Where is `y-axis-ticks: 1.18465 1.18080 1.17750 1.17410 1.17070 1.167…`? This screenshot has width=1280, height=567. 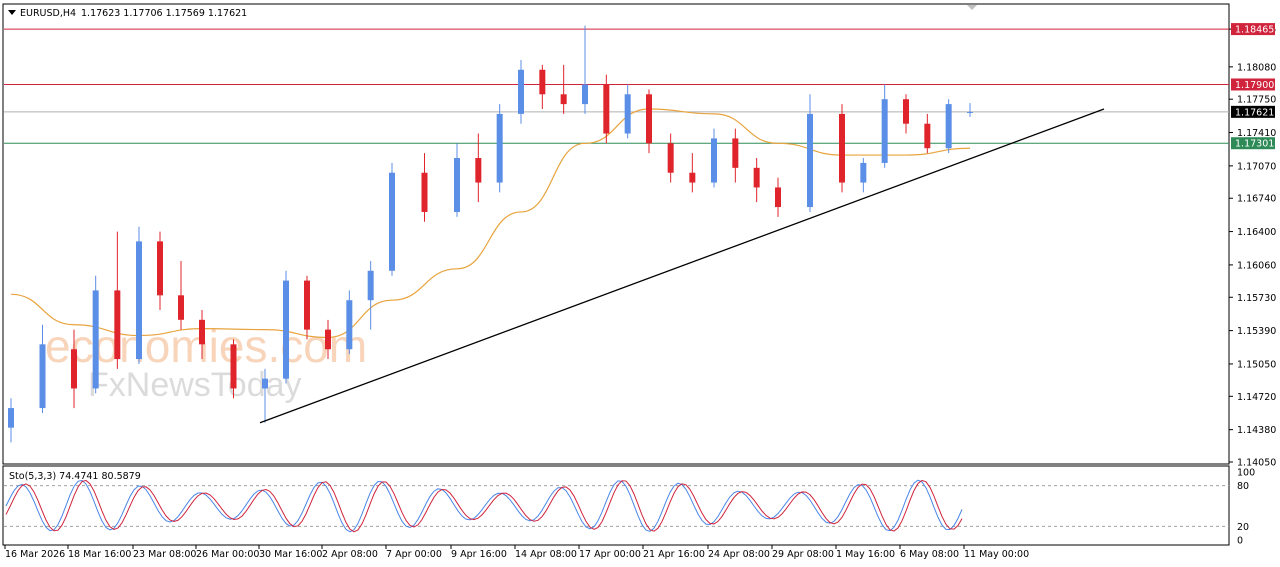
y-axis-ticks: 1.18465 1.18080 1.17750 1.17410 1.17070 1.167… is located at coordinates (1252, 247).